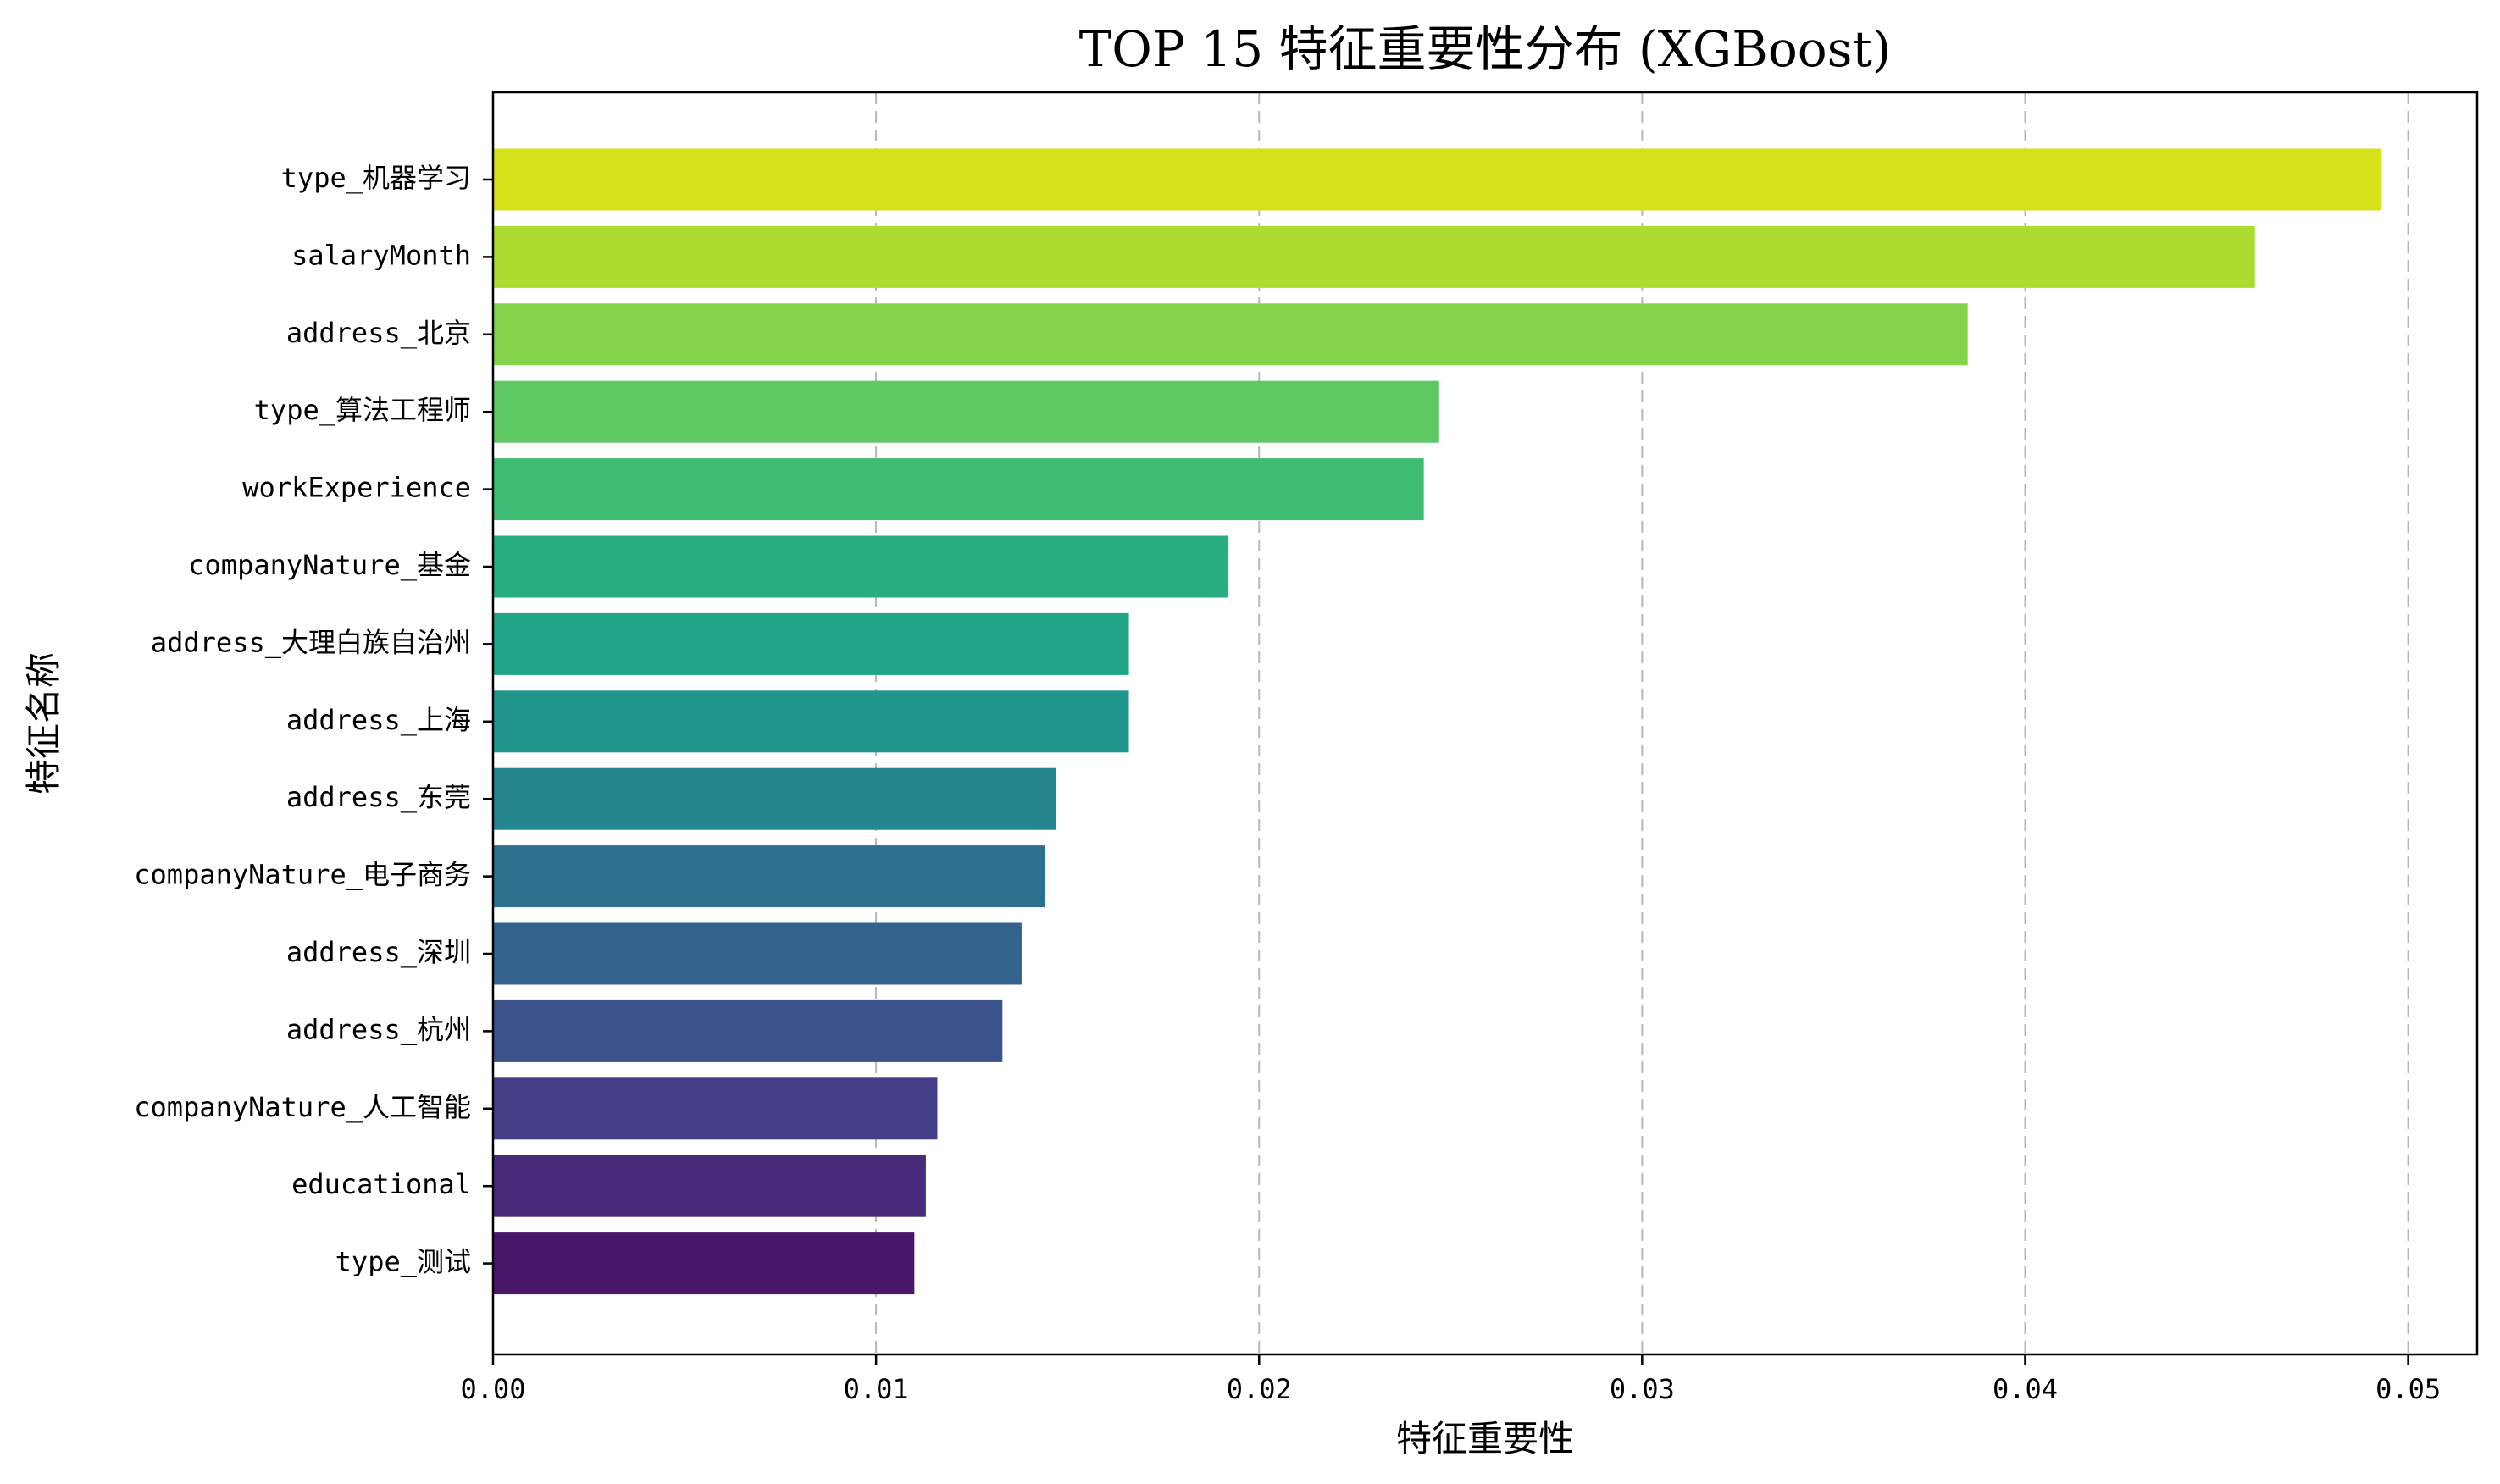 This screenshot has width=2500, height=1484. I want to click on category-label-2: address_北京, so click(378, 333).